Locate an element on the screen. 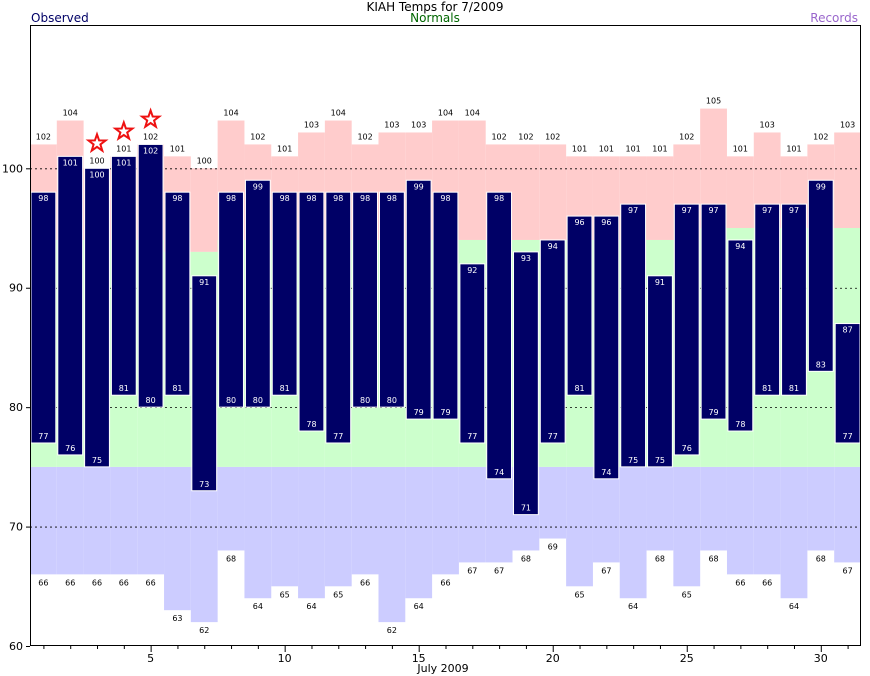 The height and width of the screenshot is (676, 870). observed-low-label-day-20: 77 is located at coordinates (553, 436).